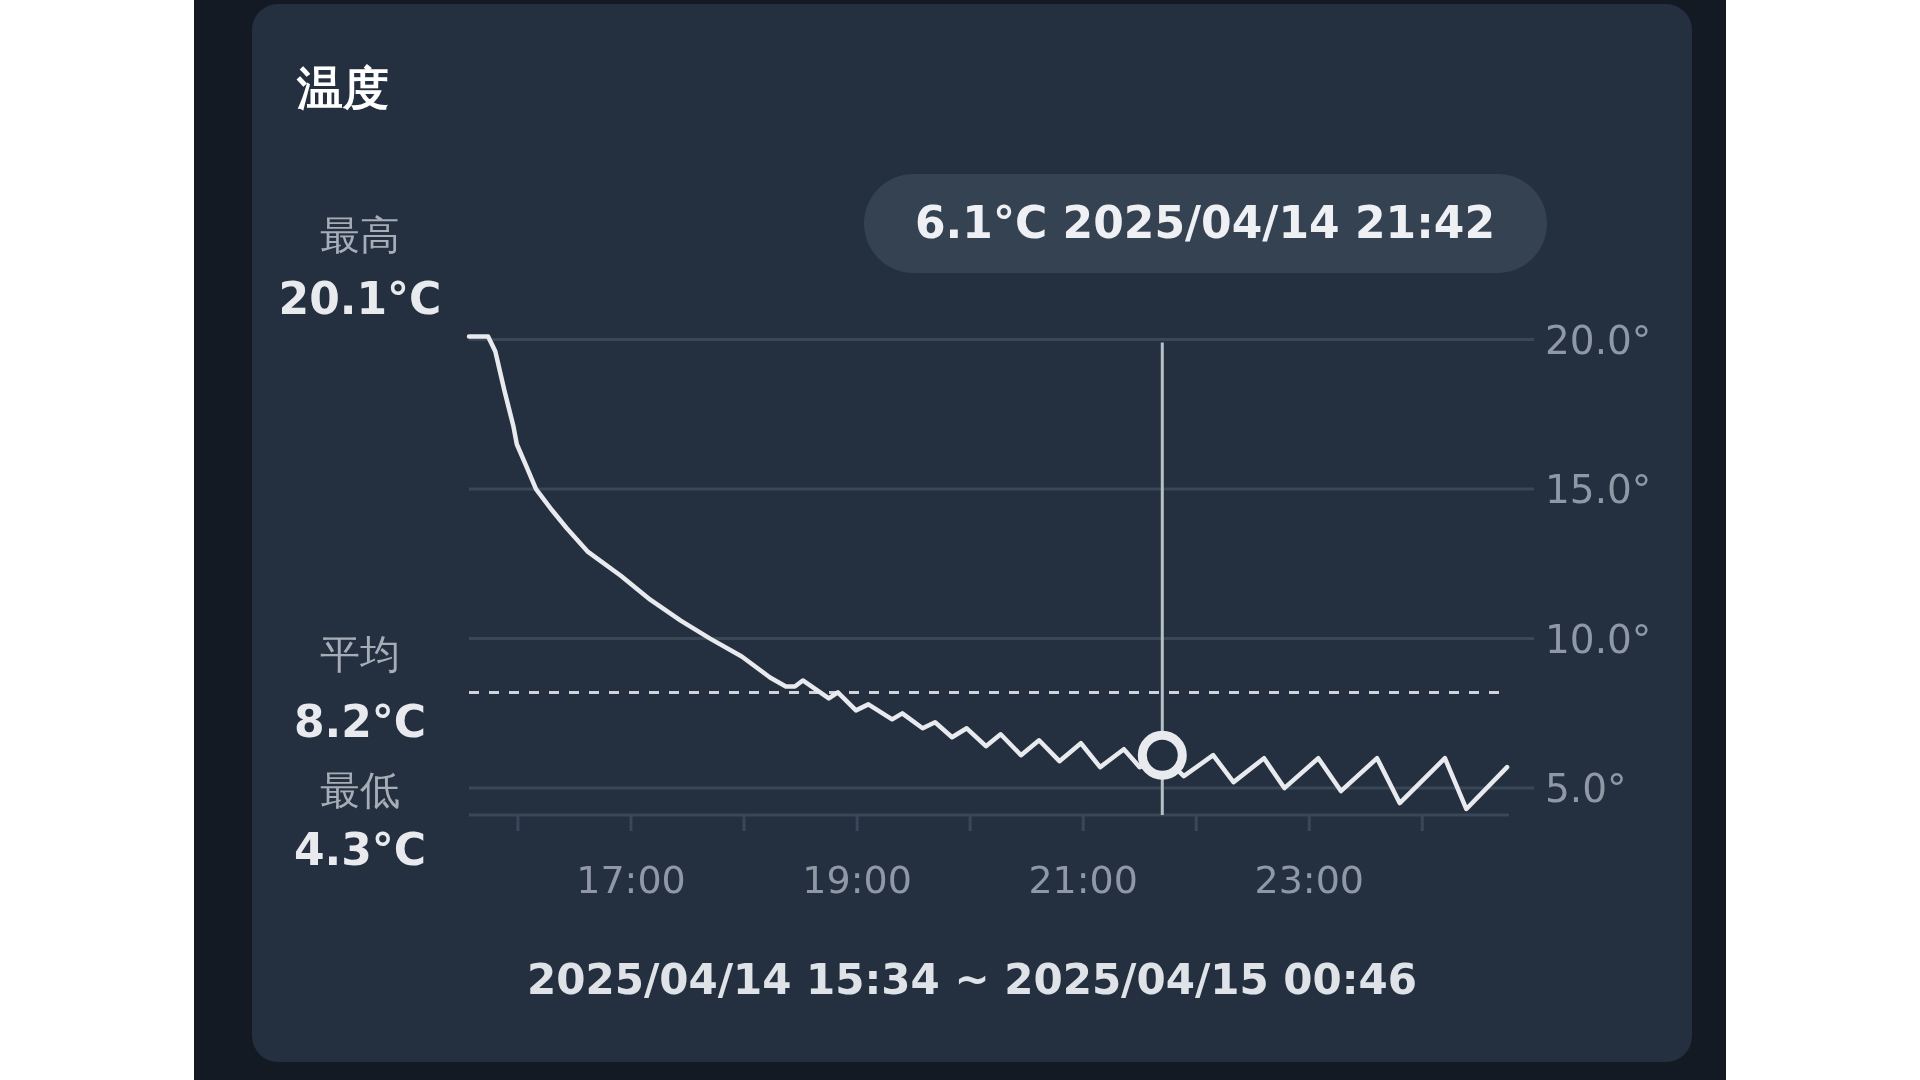  What do you see at coordinates (360, 849) in the screenshot?
I see `text: 4.3°C` at bounding box center [360, 849].